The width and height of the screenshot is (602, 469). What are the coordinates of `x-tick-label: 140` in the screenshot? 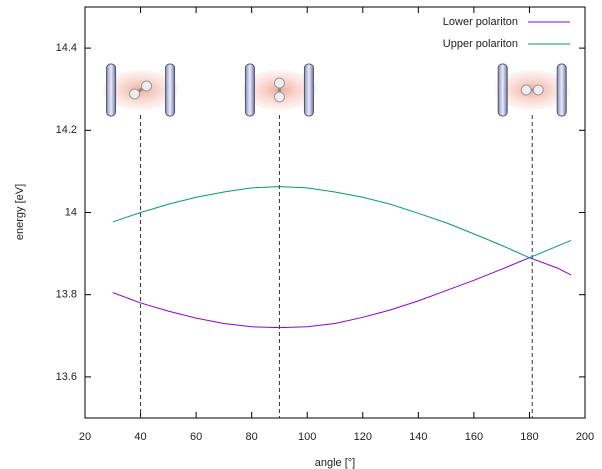 It's located at (418, 437).